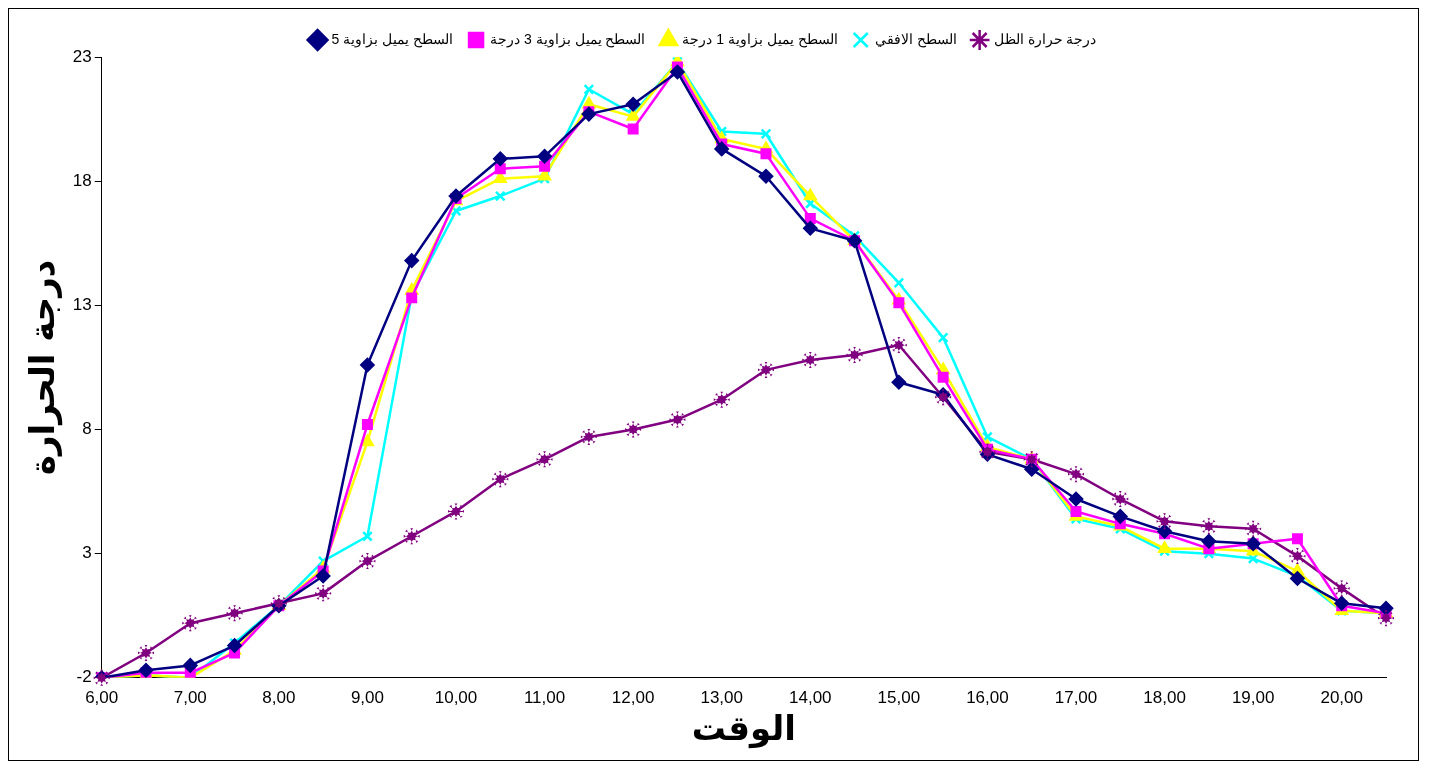 This screenshot has width=1431, height=773. Describe the element at coordinates (367, 697) in the screenshot. I see `x-tick-label: 9,00` at that location.